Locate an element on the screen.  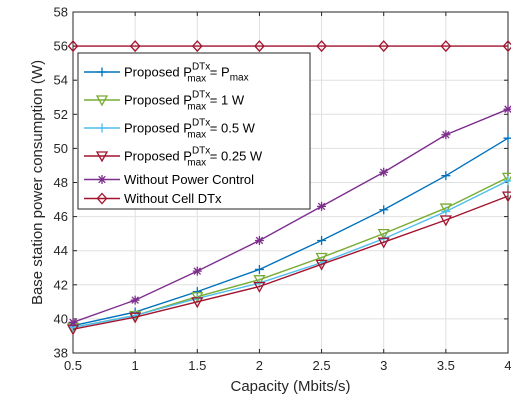
legend-label: Proposed PDTx max = 1 W is located at coordinates (184, 101).